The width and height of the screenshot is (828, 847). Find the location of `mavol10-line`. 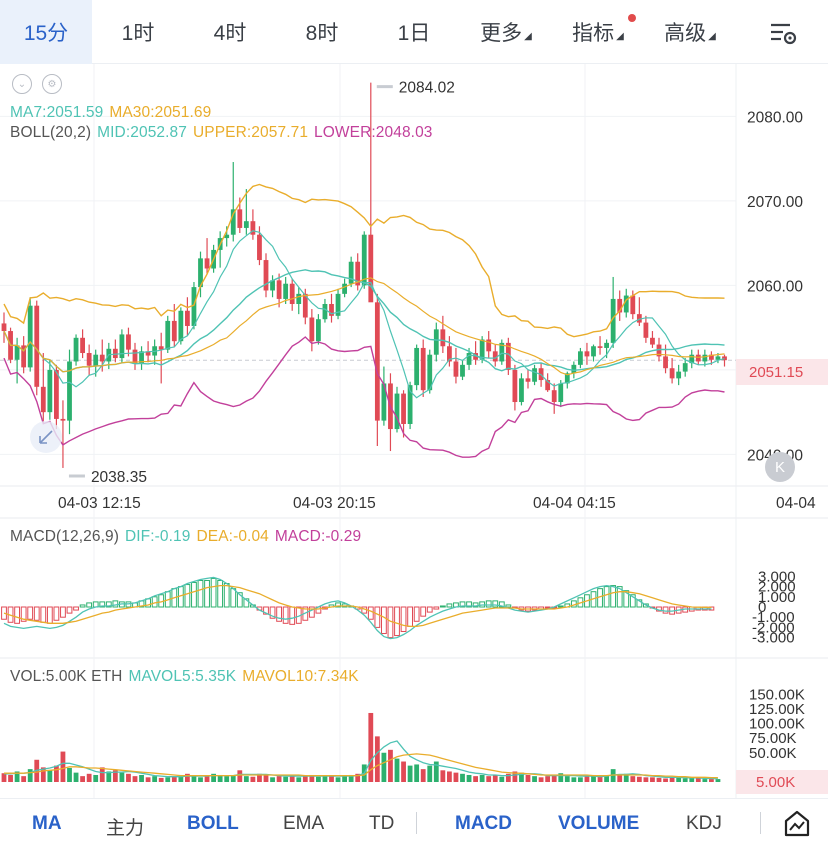

mavol10-line is located at coordinates (361, 766).